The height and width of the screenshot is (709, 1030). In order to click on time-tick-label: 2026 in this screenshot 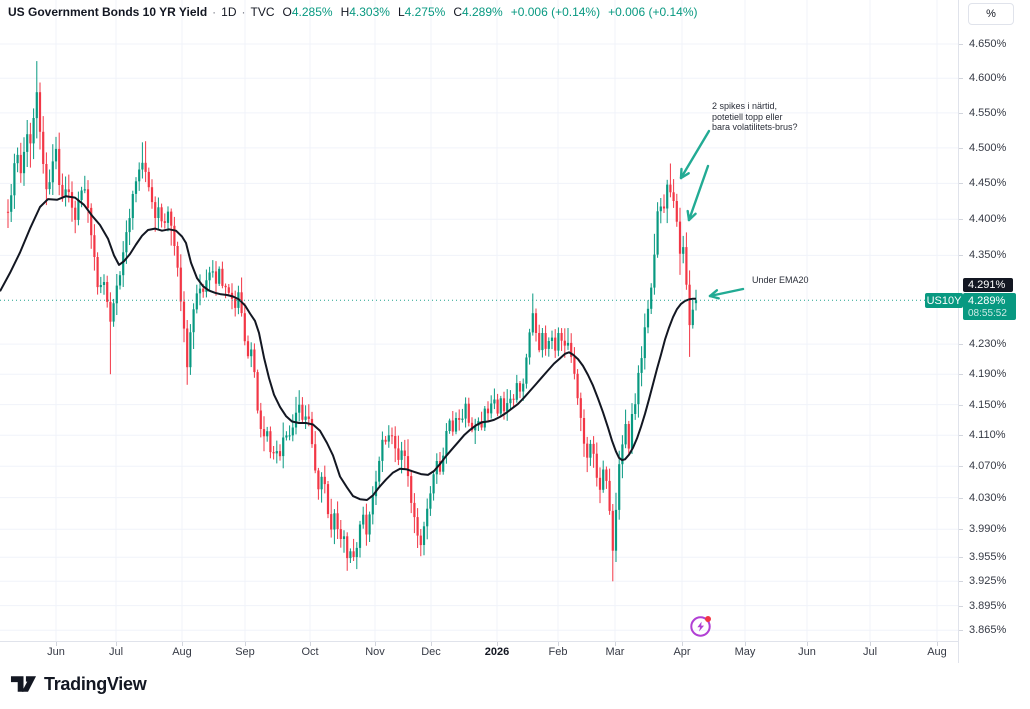, I will do `click(497, 652)`.